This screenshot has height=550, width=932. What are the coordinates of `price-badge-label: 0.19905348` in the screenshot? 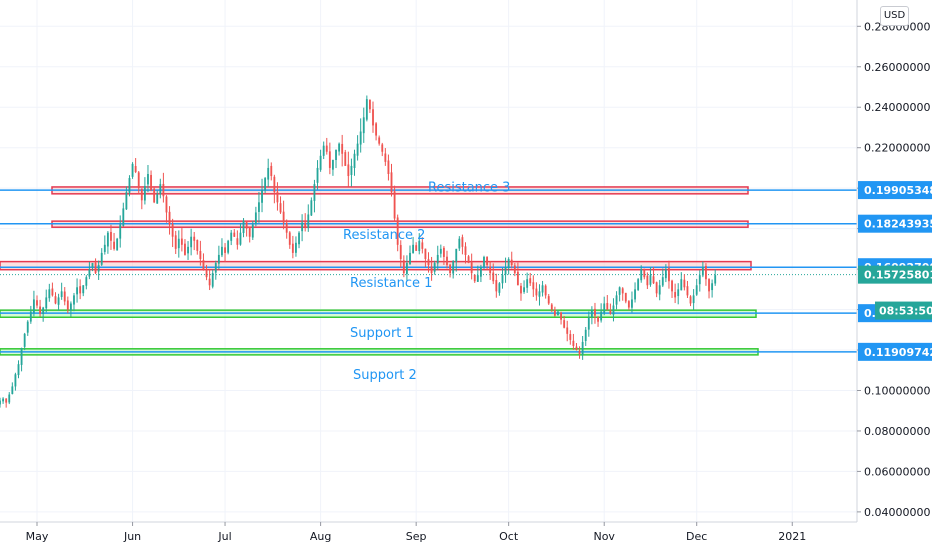 It's located at (898, 190).